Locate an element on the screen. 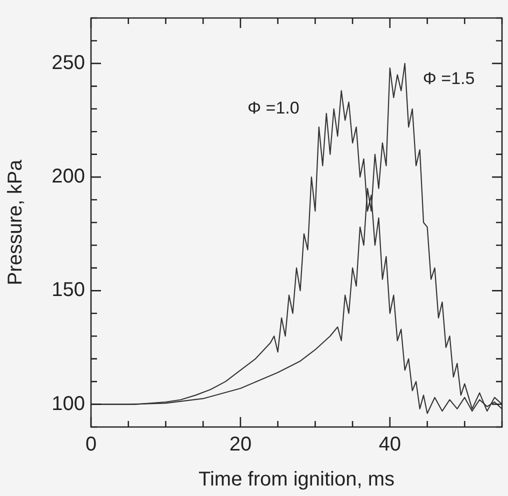  y-tick-label: 150 is located at coordinates (68, 290).